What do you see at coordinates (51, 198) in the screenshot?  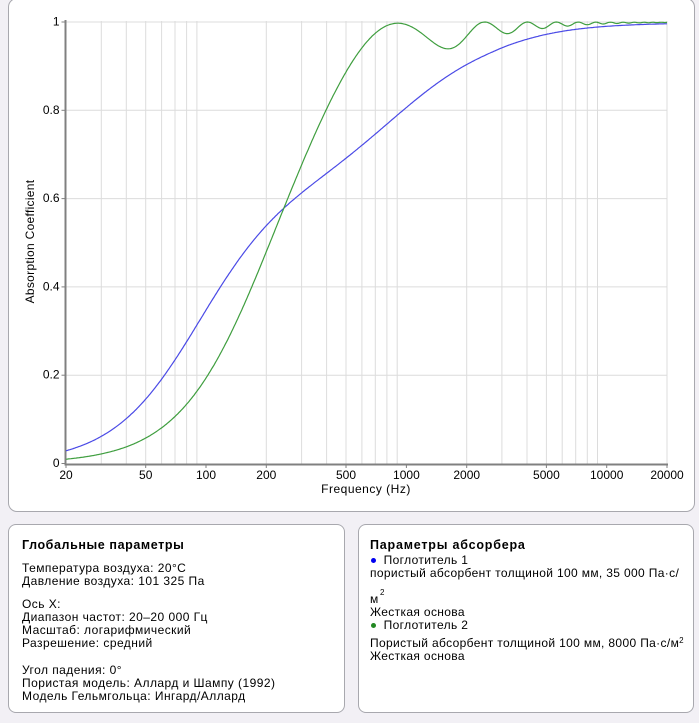 I see `svg-text: 0.6` at bounding box center [51, 198].